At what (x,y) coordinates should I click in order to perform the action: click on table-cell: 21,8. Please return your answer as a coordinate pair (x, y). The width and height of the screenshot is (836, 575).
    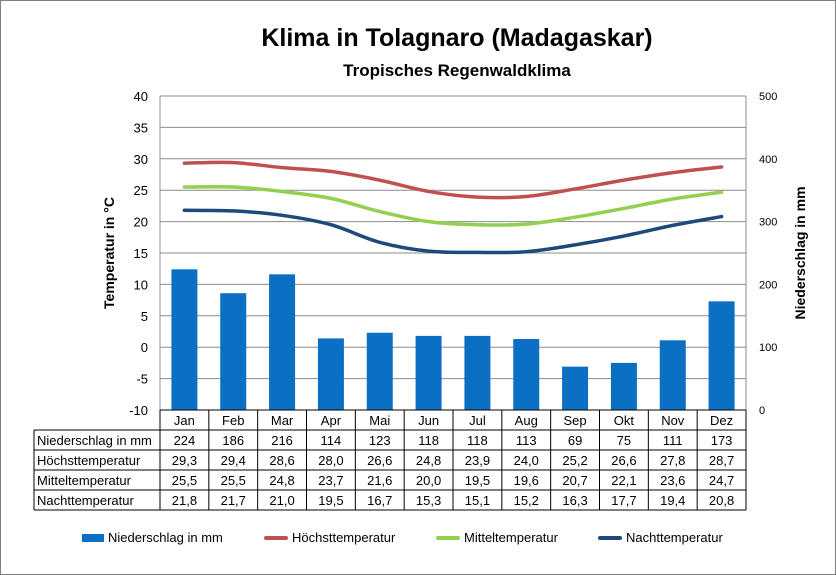
    Looking at the image, I should click on (184, 500).